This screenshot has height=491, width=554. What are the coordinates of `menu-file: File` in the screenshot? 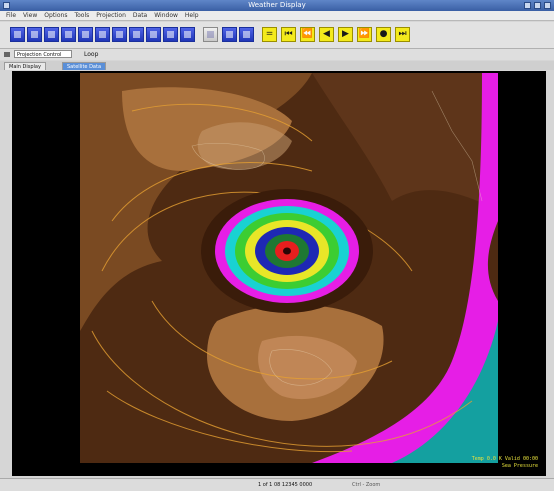 It's located at (11, 15).